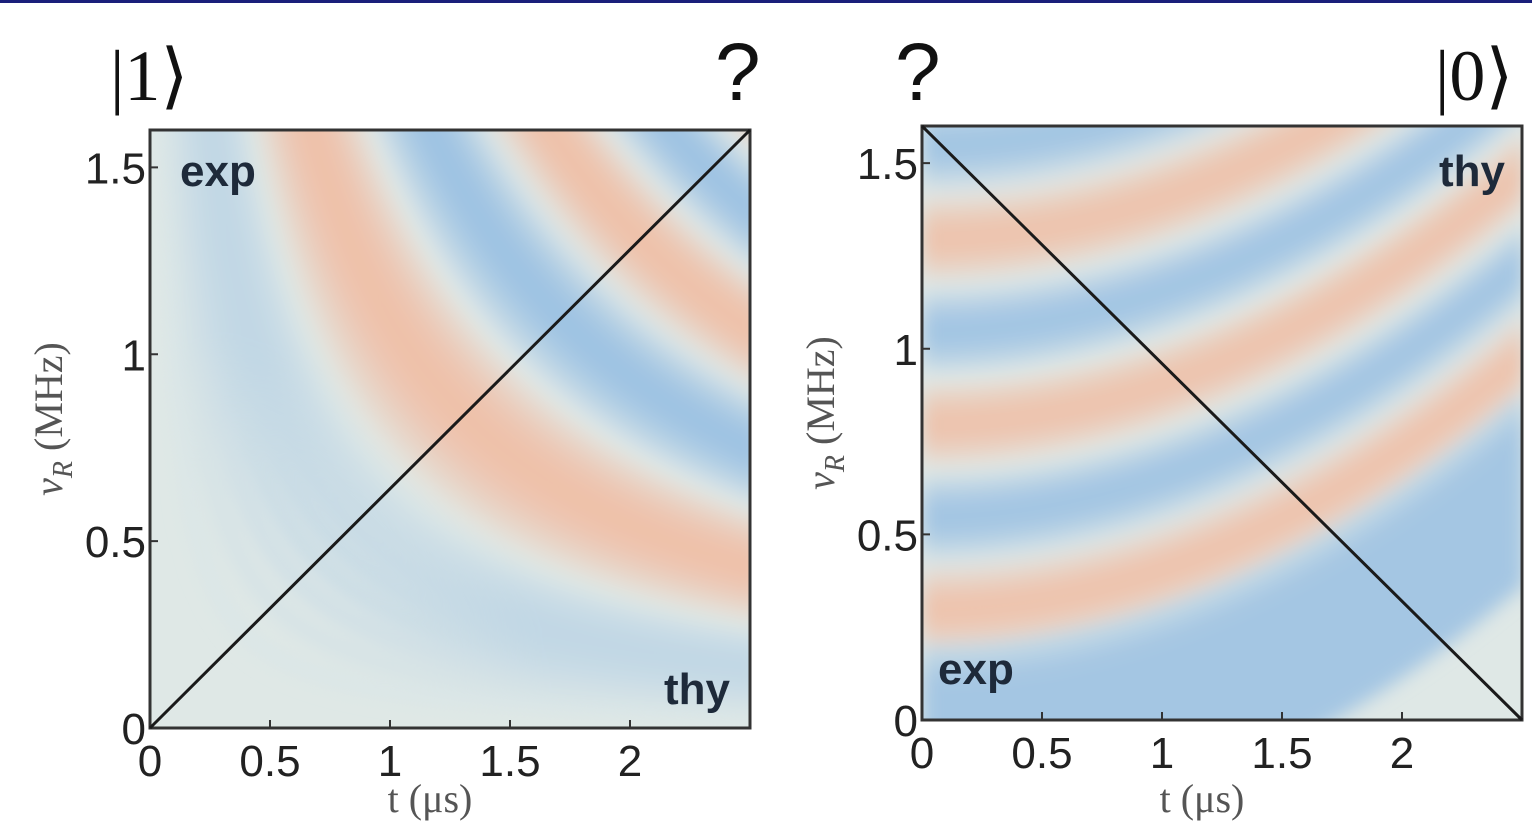  Describe the element at coordinates (269, 761) in the screenshot. I see `x-tick-label: 0.5` at that location.